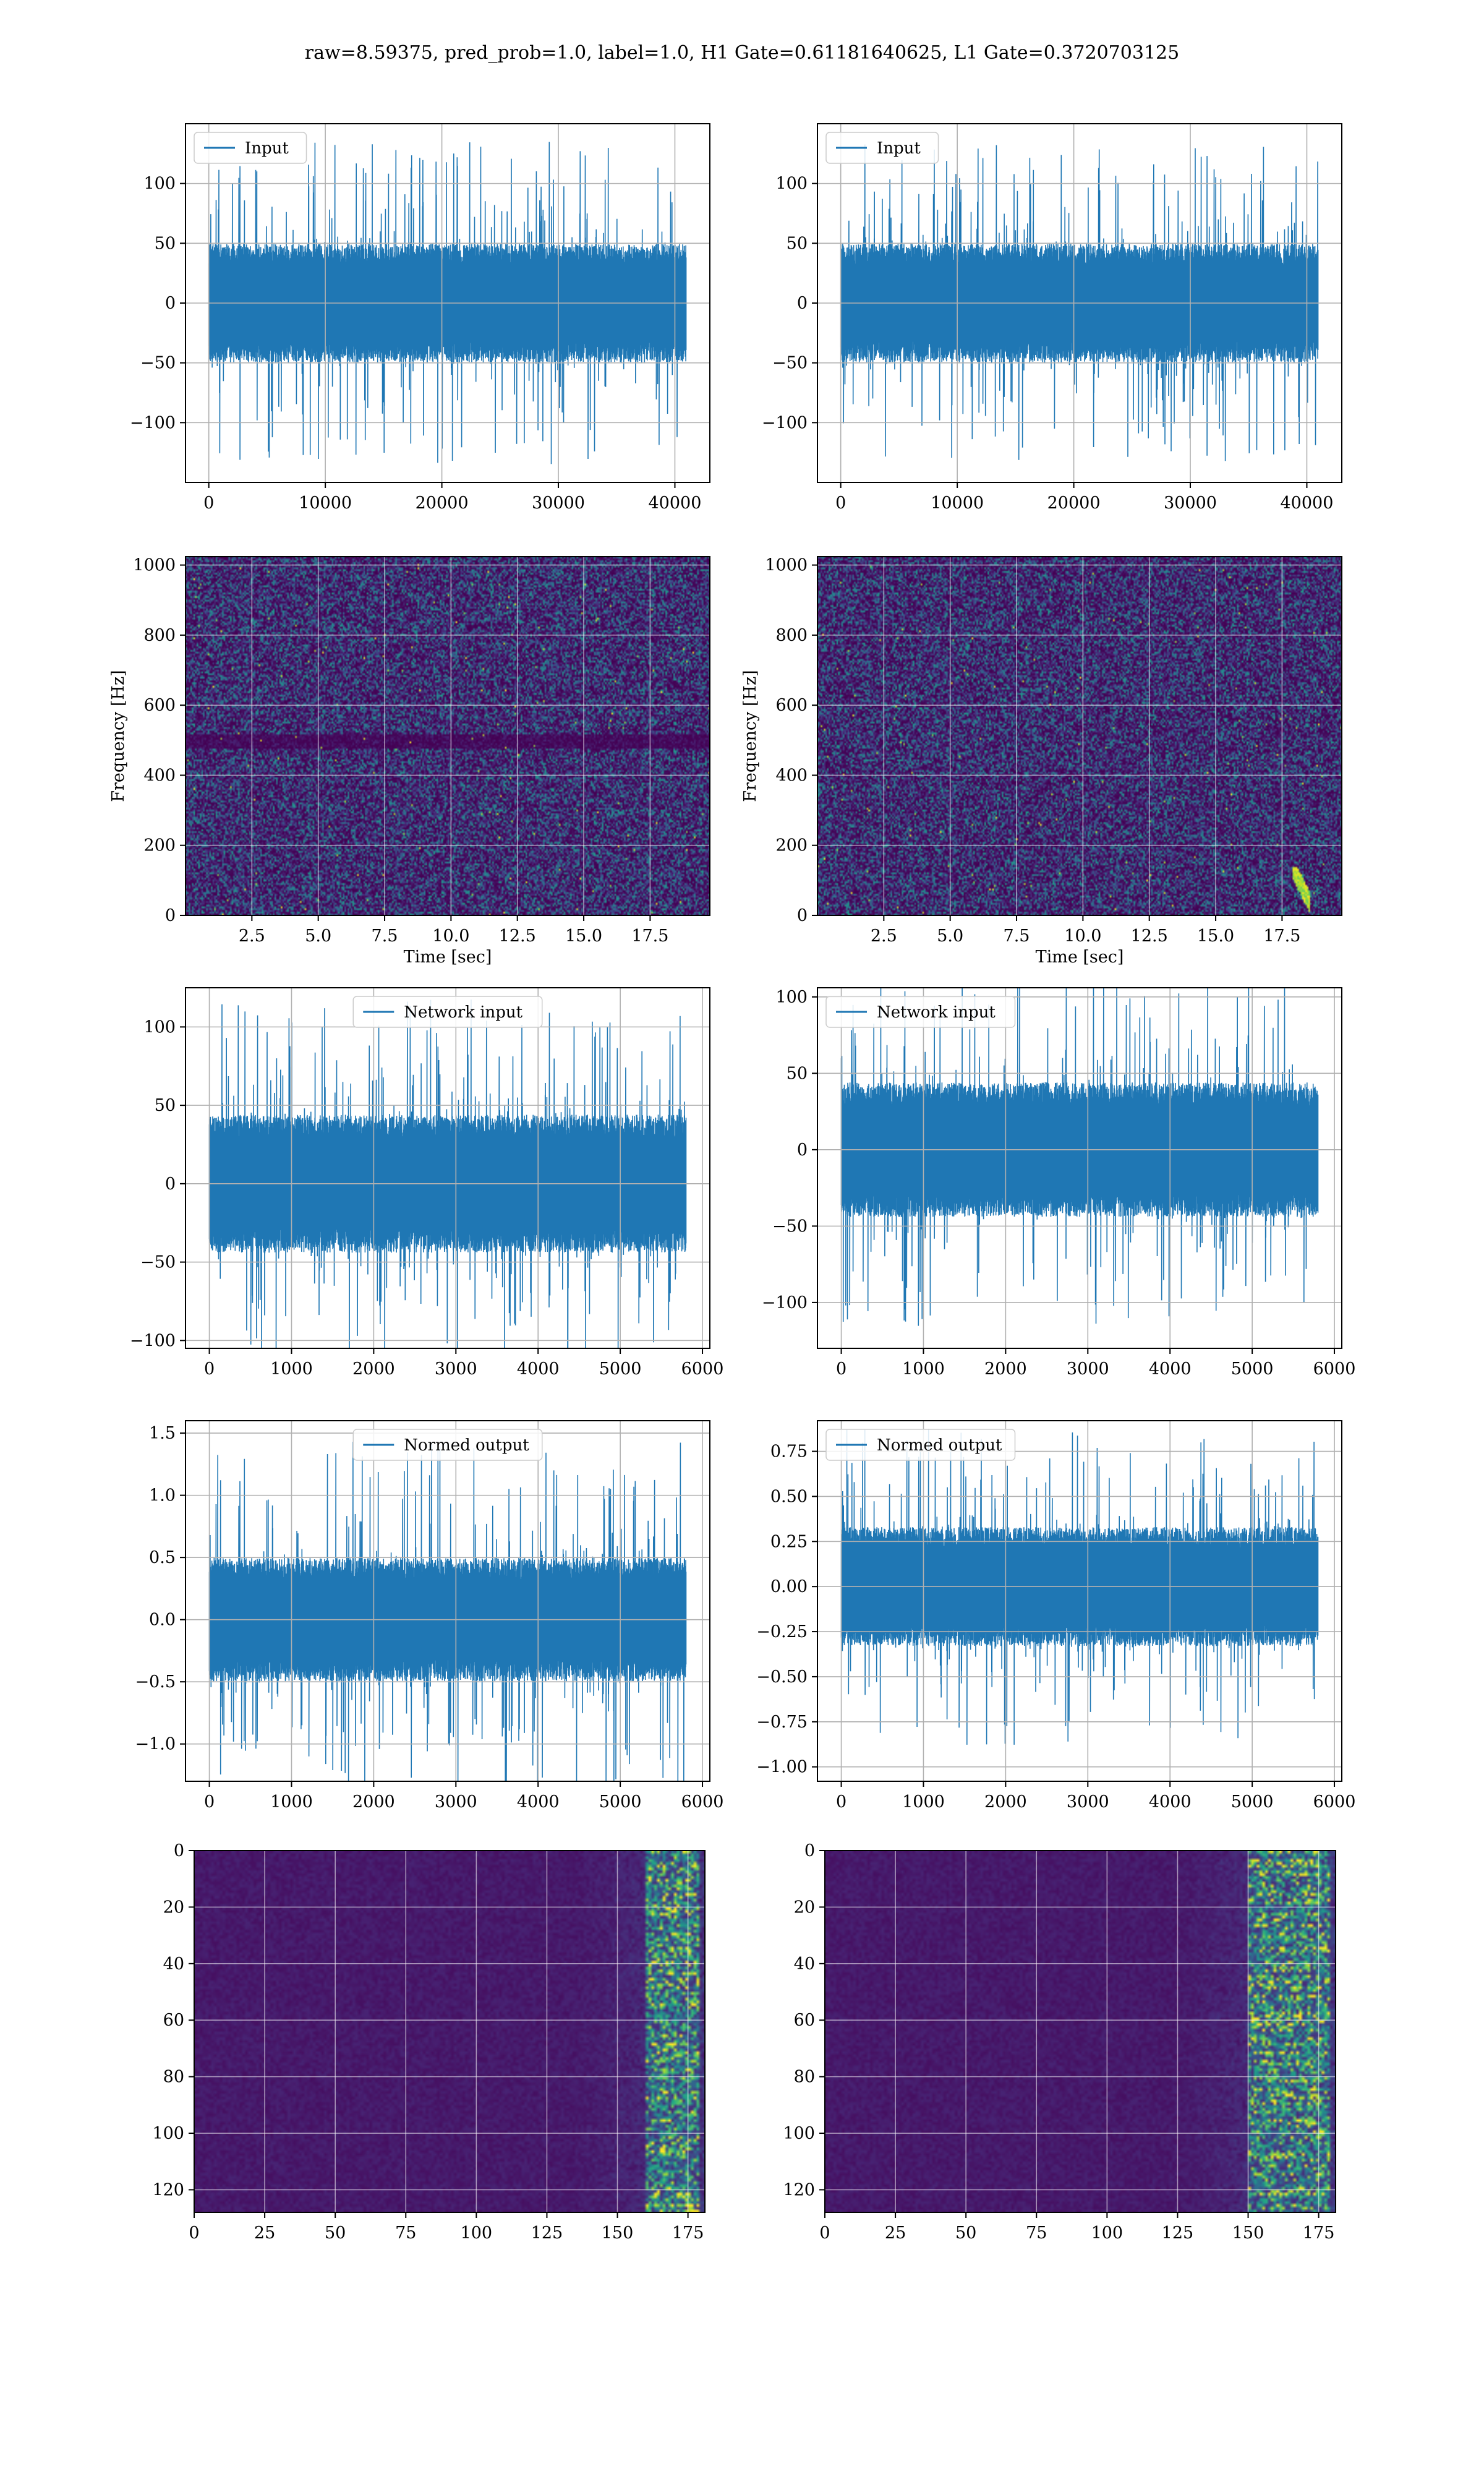  I want to click on panel-l1-feature-map: 0 25 50 75 100 125 150 175 0 20 40 60 80 100 120, so click(1059, 2042).